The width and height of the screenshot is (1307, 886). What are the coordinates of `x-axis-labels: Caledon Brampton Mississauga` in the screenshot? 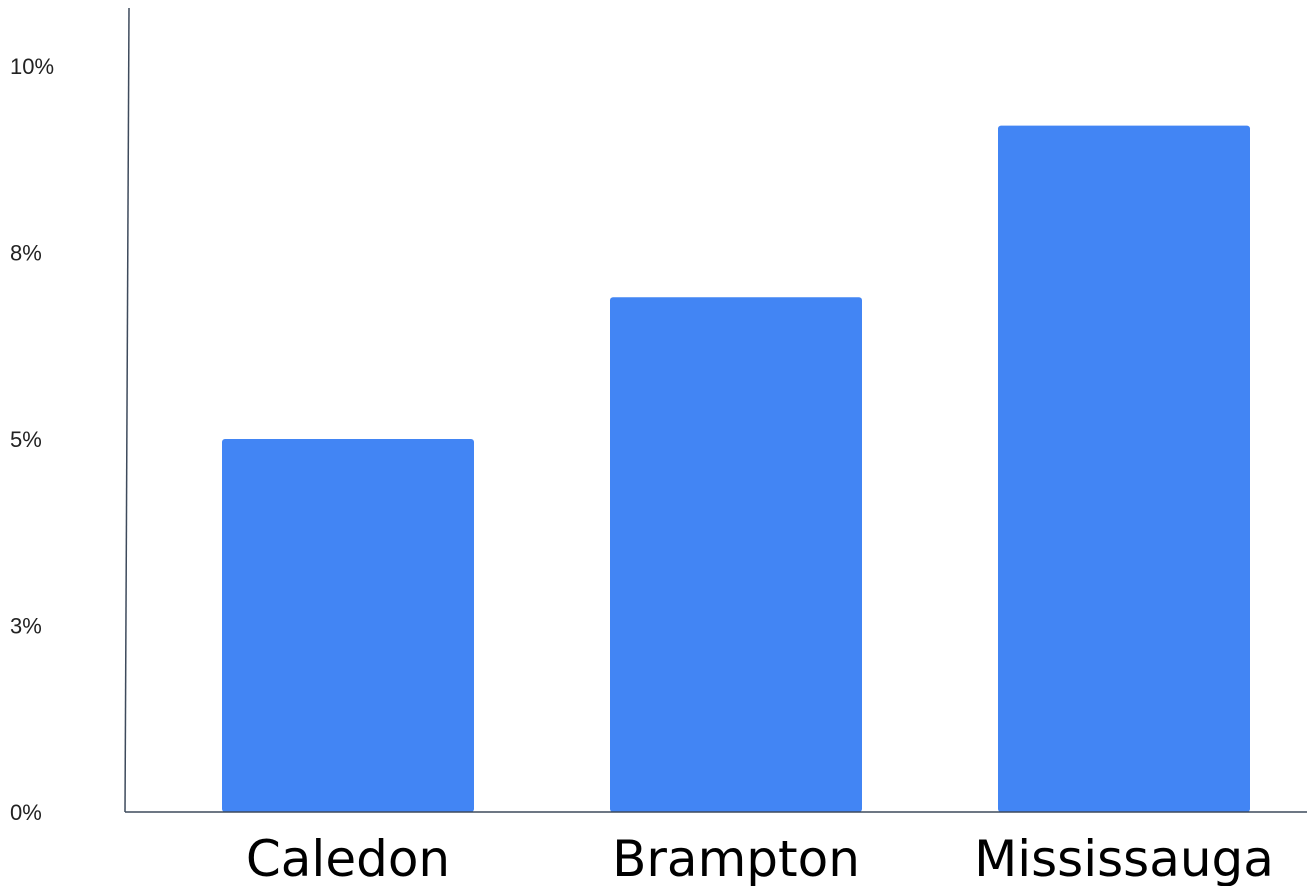 It's located at (760, 858).